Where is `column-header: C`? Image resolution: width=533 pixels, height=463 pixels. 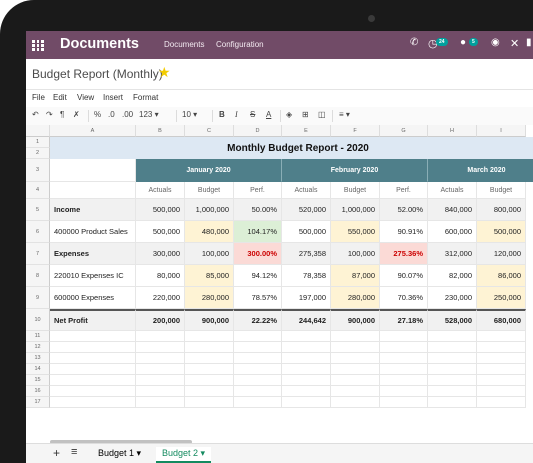
column-header: C is located at coordinates (209, 131).